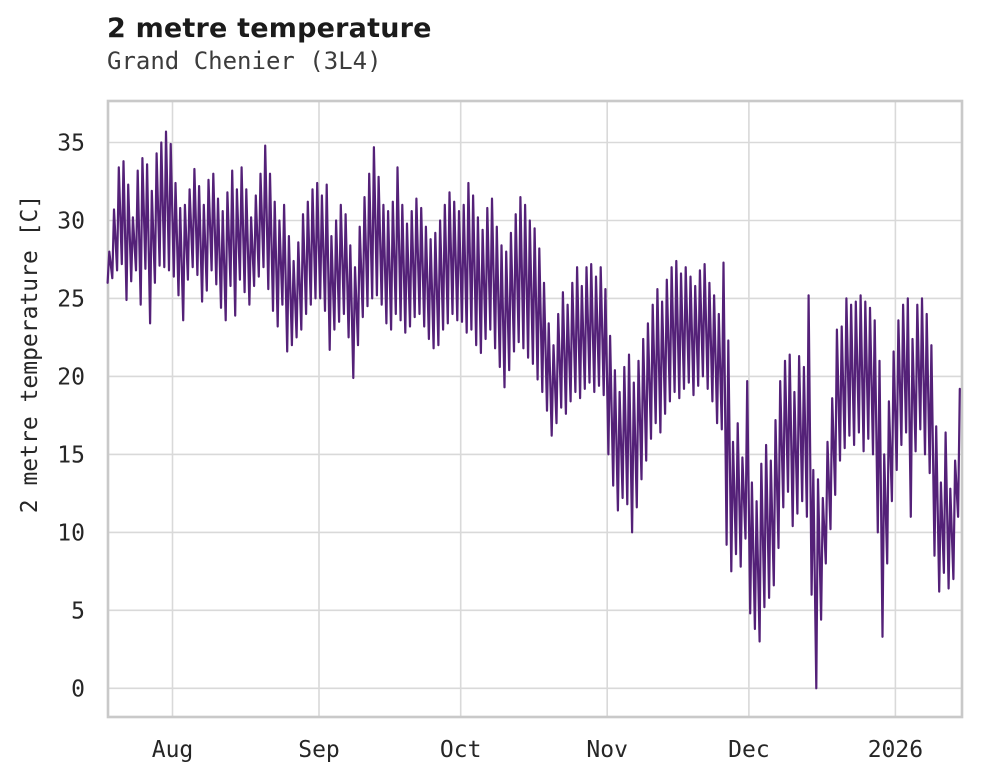  I want to click on x-tick-label: Nov, so click(607, 750).